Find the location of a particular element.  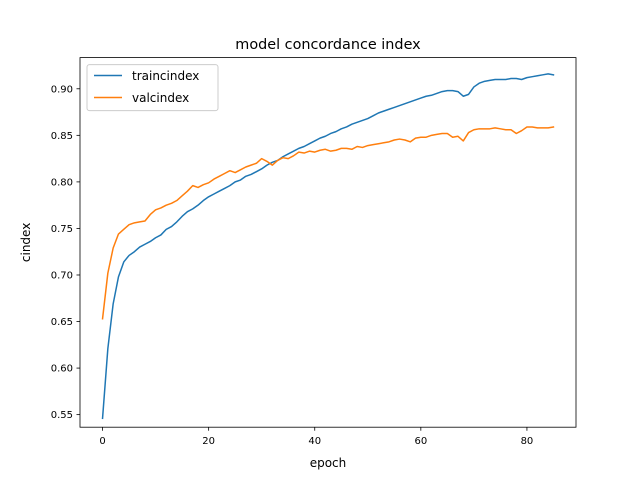

y-tick-label: 0.80 is located at coordinates (62, 182).